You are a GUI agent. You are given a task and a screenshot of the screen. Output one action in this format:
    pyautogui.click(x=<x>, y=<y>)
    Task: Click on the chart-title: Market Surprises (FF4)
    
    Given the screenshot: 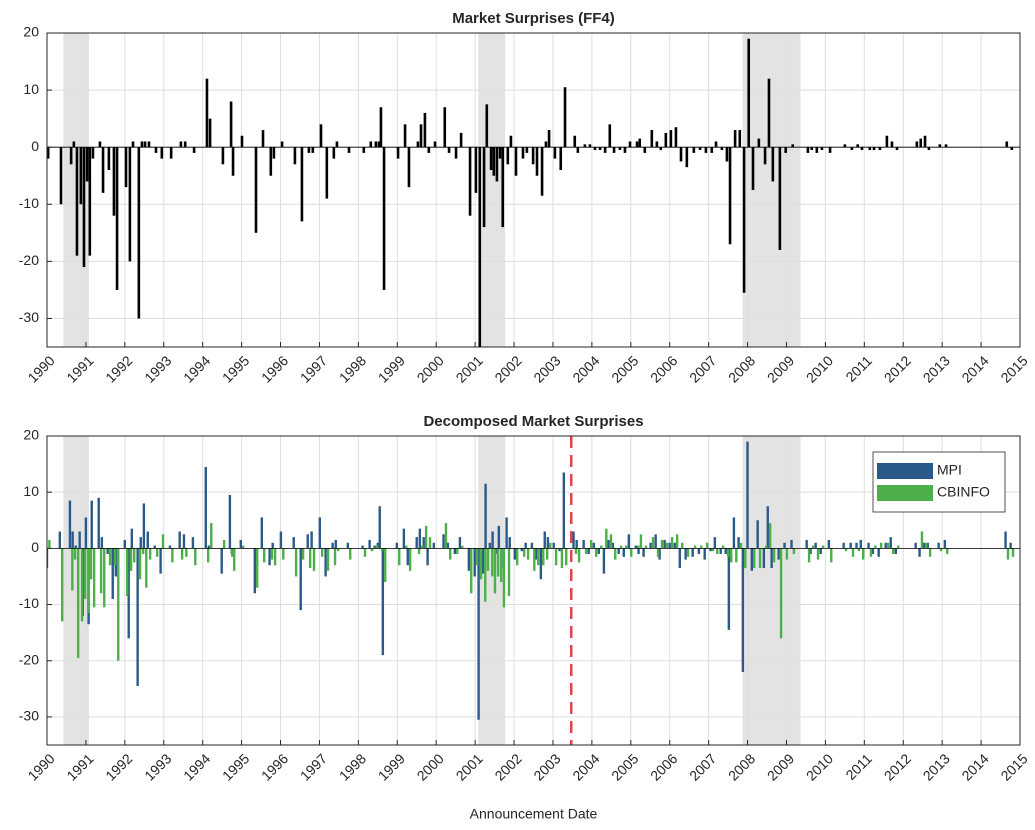 What is the action you would take?
    pyautogui.click(x=533, y=18)
    